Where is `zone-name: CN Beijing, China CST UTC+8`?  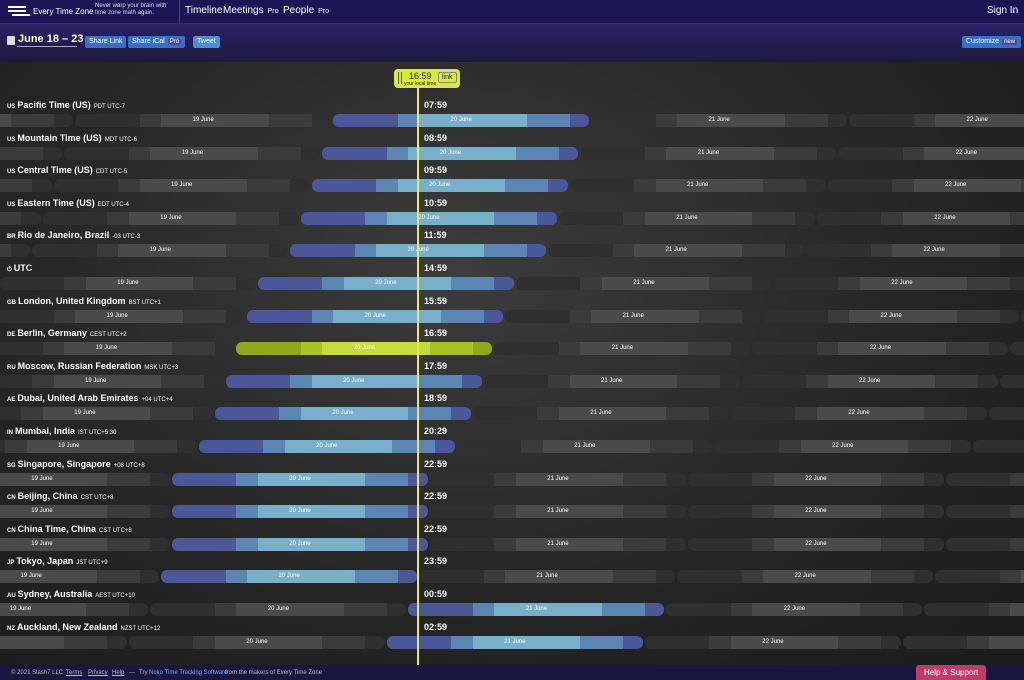
zone-name: CN Beijing, China CST UTC+8 is located at coordinates (60, 496).